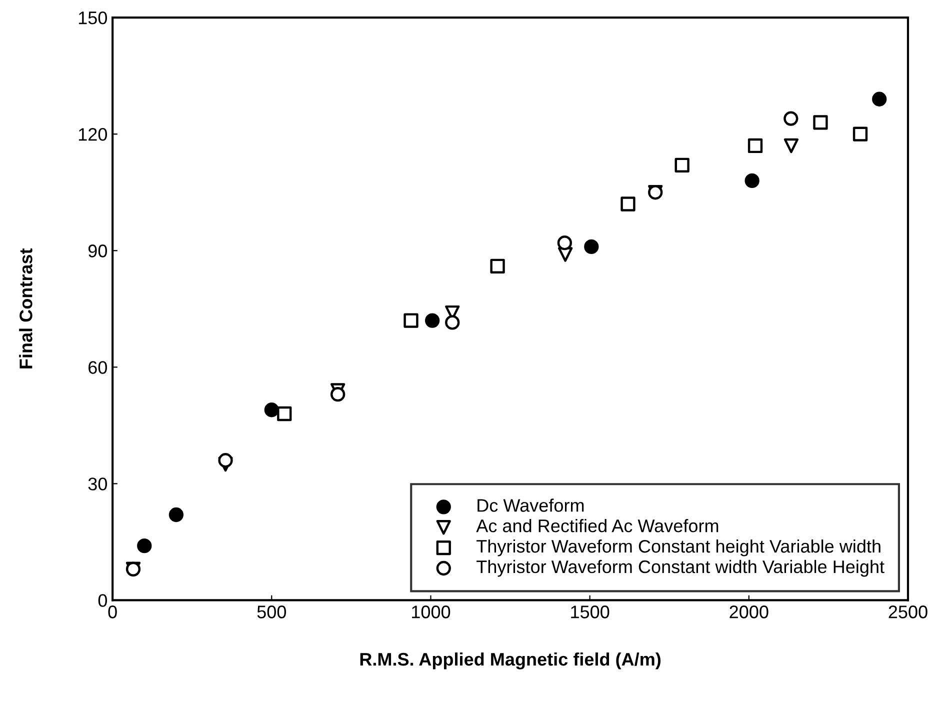 The image size is (938, 702). I want to click on x-tick-label: 0, so click(112, 612).